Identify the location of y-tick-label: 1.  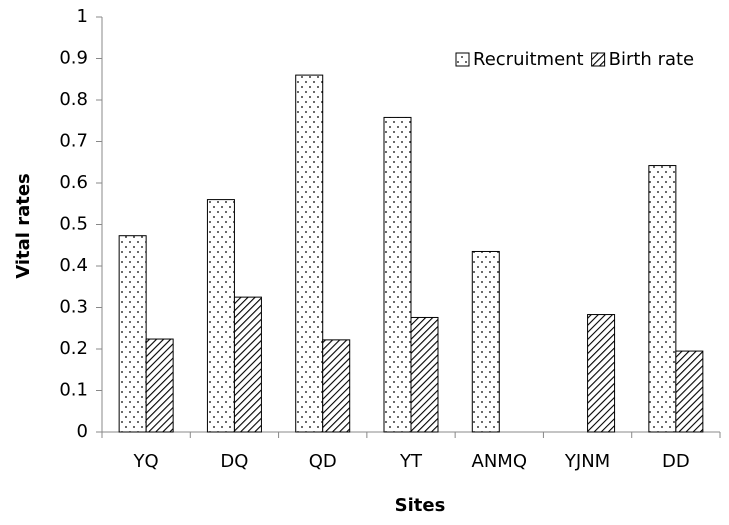
(82, 16).